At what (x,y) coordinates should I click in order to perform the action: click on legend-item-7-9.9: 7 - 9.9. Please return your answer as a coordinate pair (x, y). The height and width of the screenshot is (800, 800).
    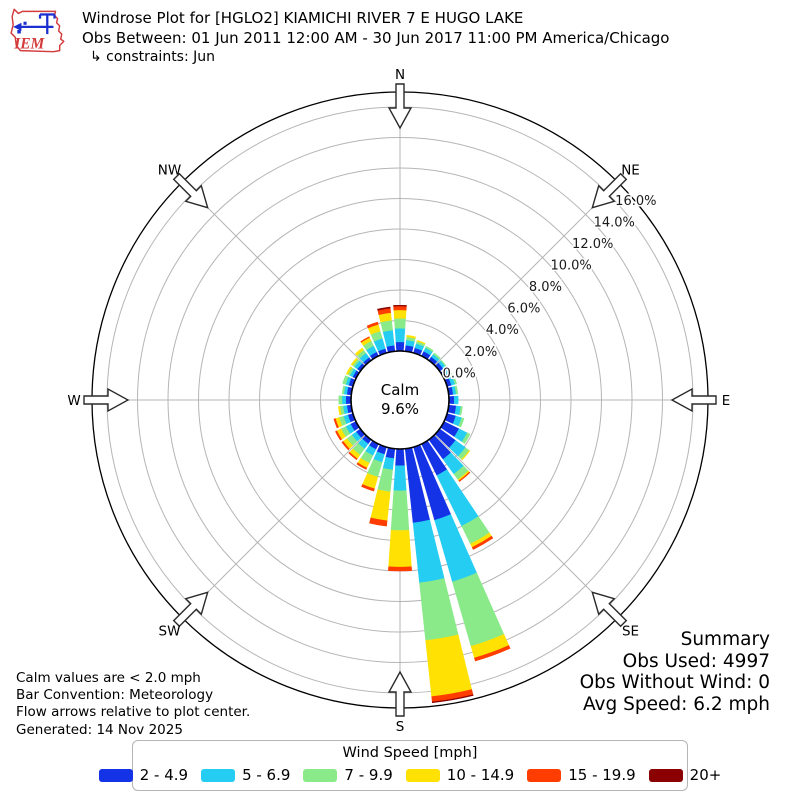
    Looking at the image, I should click on (348, 775).